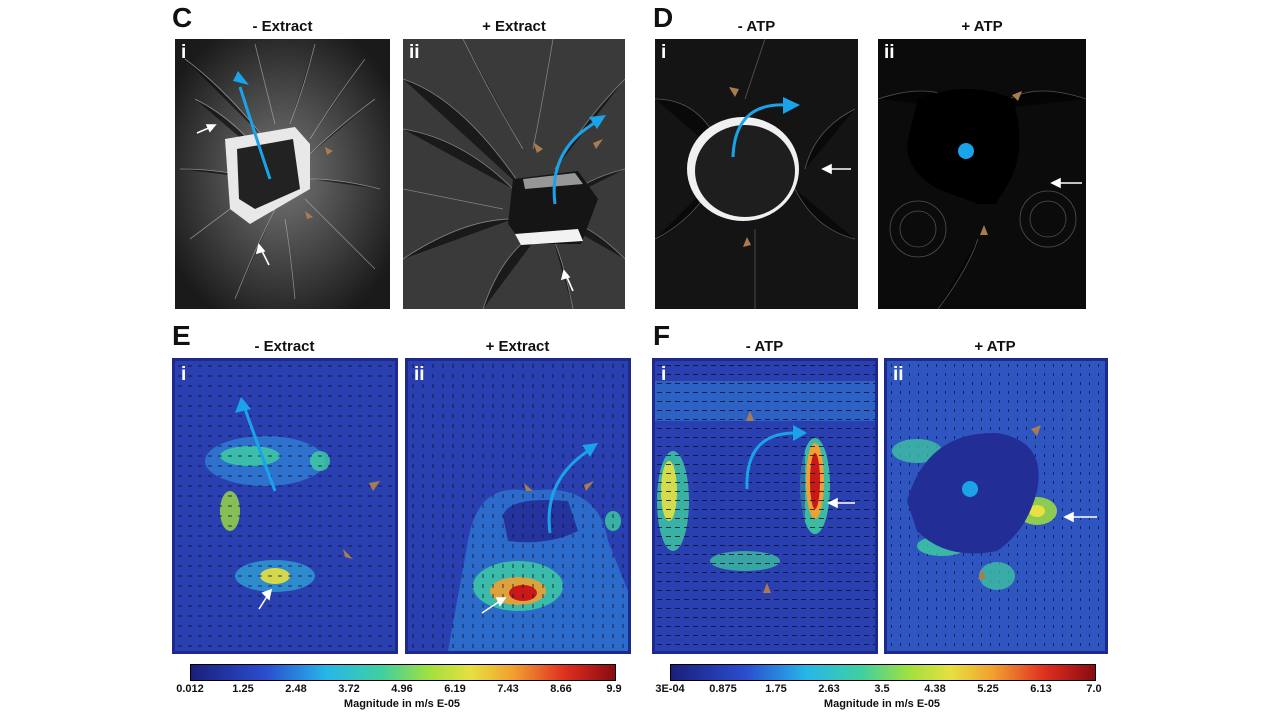  Describe the element at coordinates (184, 52) in the screenshot. I see `subpanel-label-c-i: i` at that location.